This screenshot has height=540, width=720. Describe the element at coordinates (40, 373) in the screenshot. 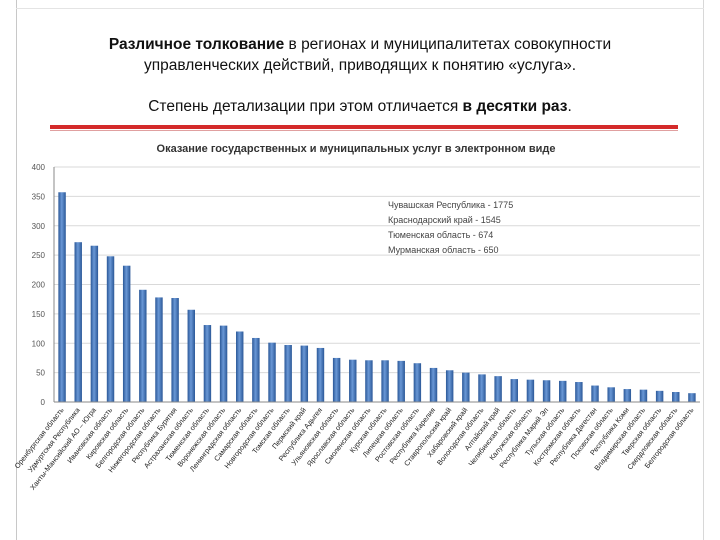

I see `y-tick-label: 50` at that location.